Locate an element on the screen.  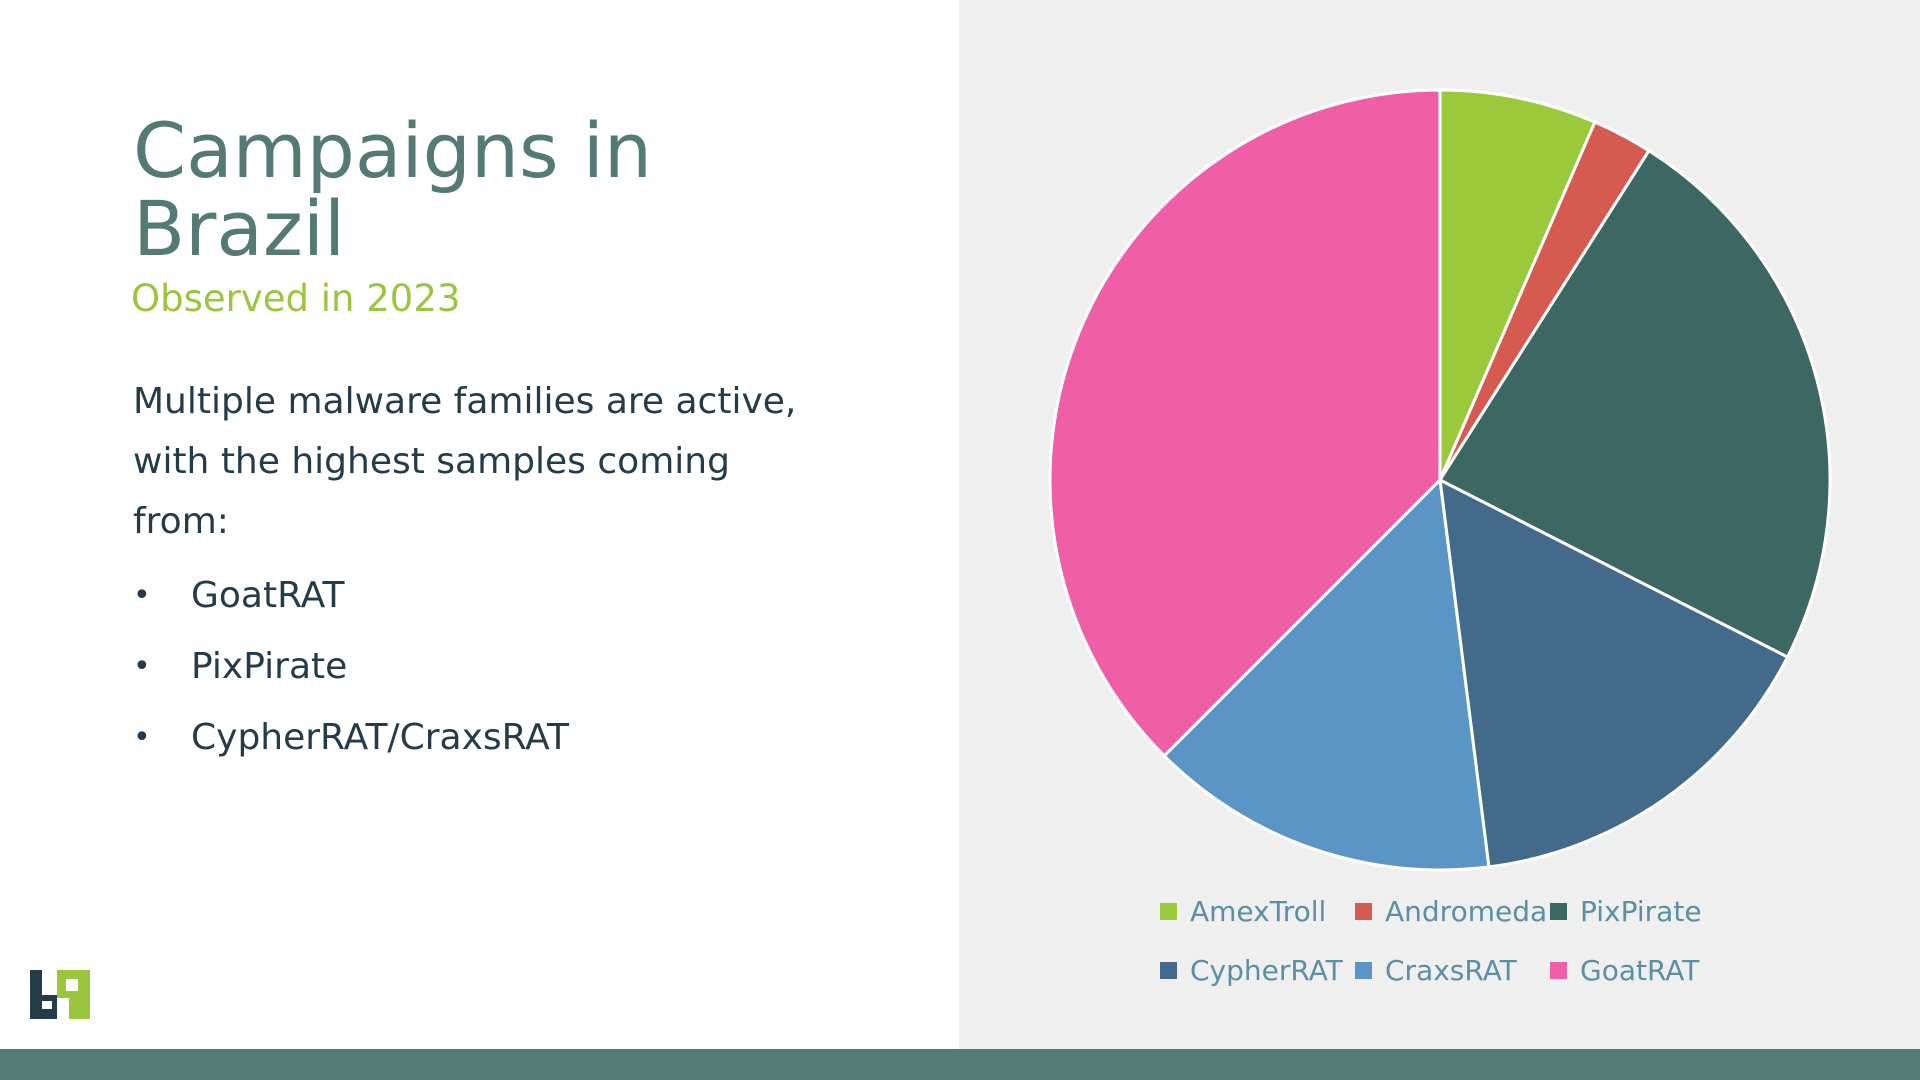
pie-slice-amextroll is located at coordinates (1517, 285).